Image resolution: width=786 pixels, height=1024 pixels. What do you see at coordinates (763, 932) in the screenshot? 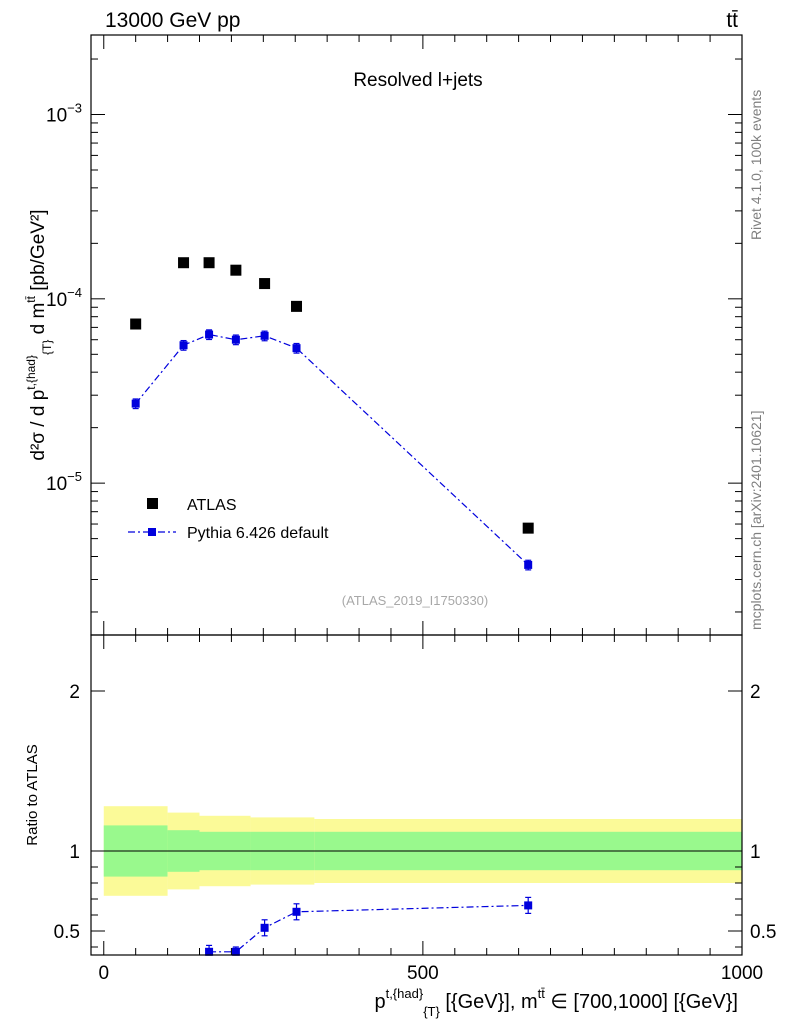
I see `ratio-y-tick-label-right: 0.5` at bounding box center [763, 932].